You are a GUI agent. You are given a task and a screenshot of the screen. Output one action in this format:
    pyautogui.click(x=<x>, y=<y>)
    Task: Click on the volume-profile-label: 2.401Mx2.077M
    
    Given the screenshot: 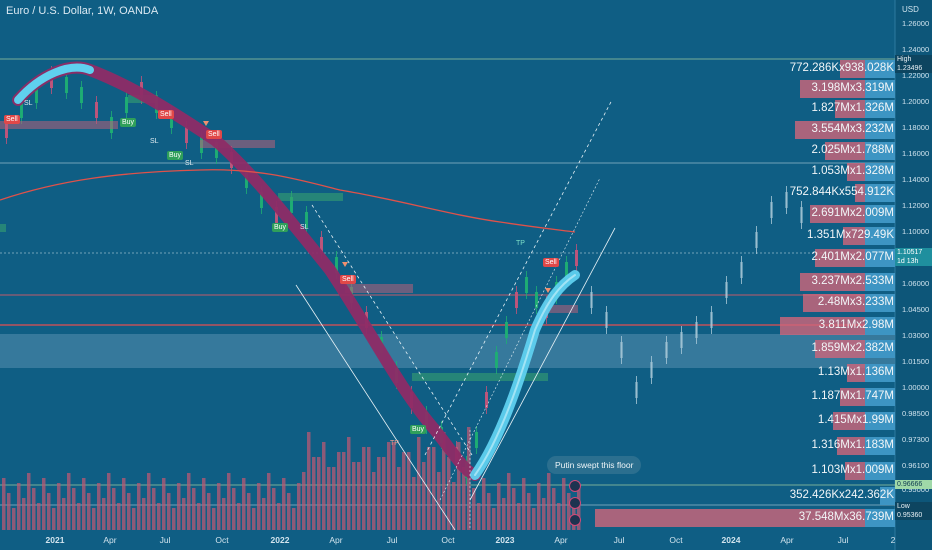 What is the action you would take?
    pyautogui.click(x=852, y=257)
    